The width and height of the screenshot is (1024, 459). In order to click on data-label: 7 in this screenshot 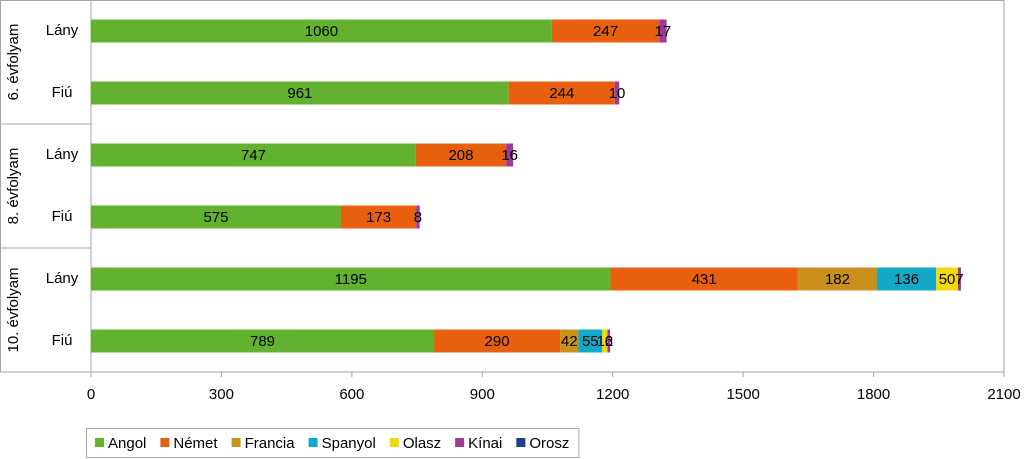, I will do `click(959, 279)`.